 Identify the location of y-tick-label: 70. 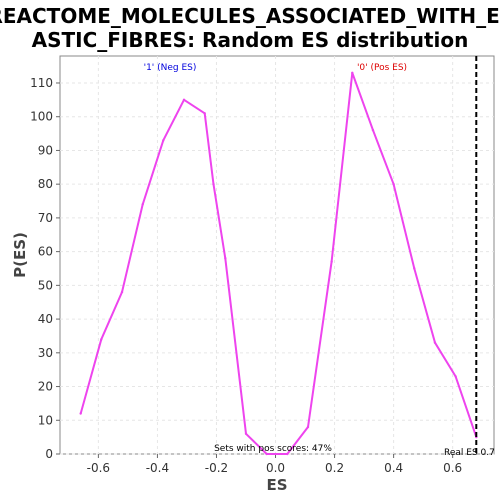
(45, 218).